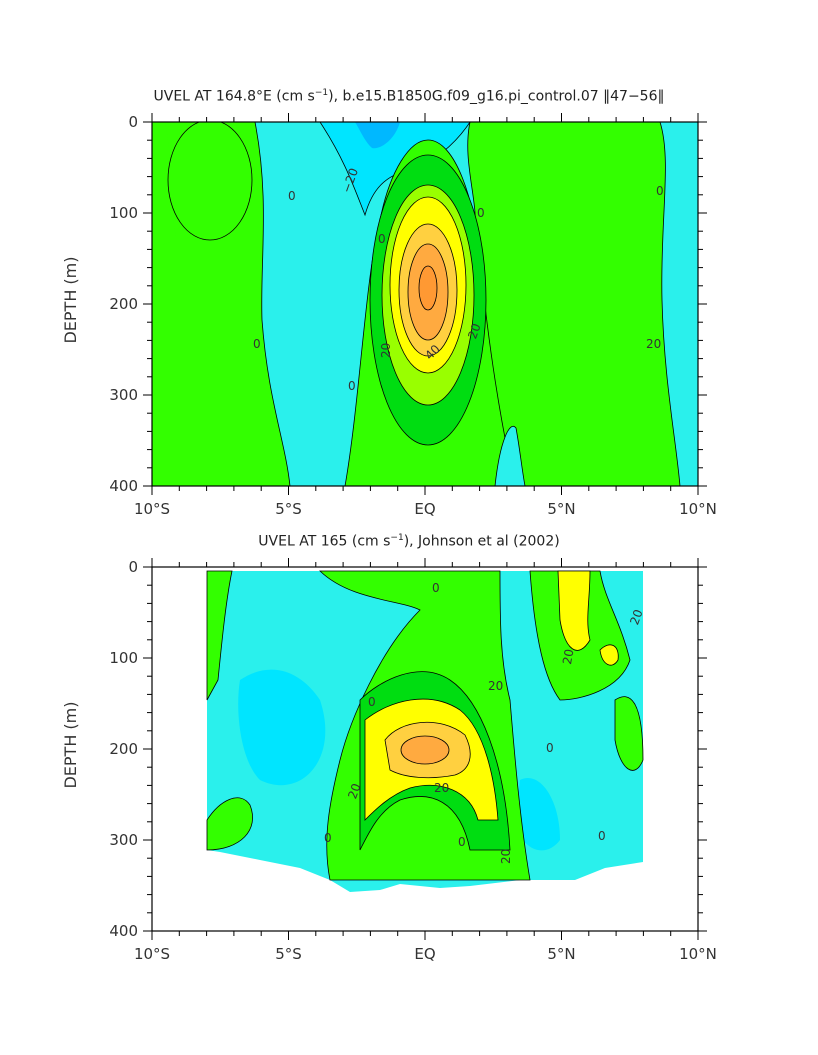 Image resolution: width=818 pixels, height=1055 pixels. Describe the element at coordinates (485, 722) in the screenshot. I see `bottom-contour-labels: 0 20 20 0 20 20 20 0 0 0 20 0` at that location.